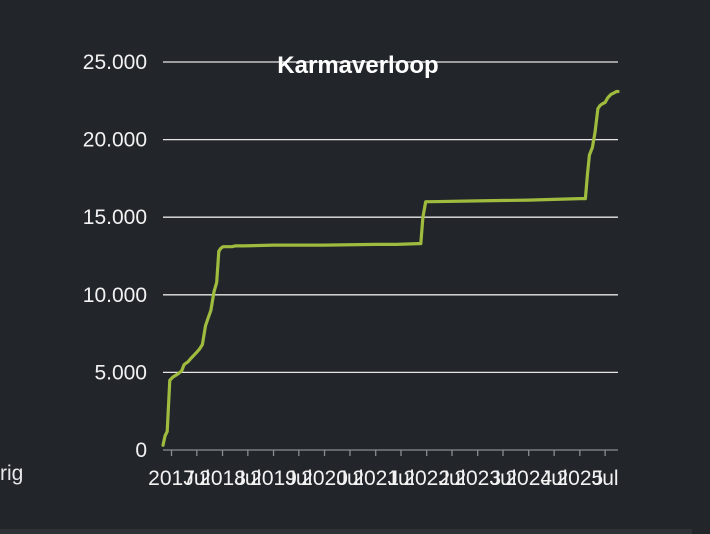 The width and height of the screenshot is (710, 534). Describe the element at coordinates (346, 531) in the screenshot. I see `bottom-strip` at that location.